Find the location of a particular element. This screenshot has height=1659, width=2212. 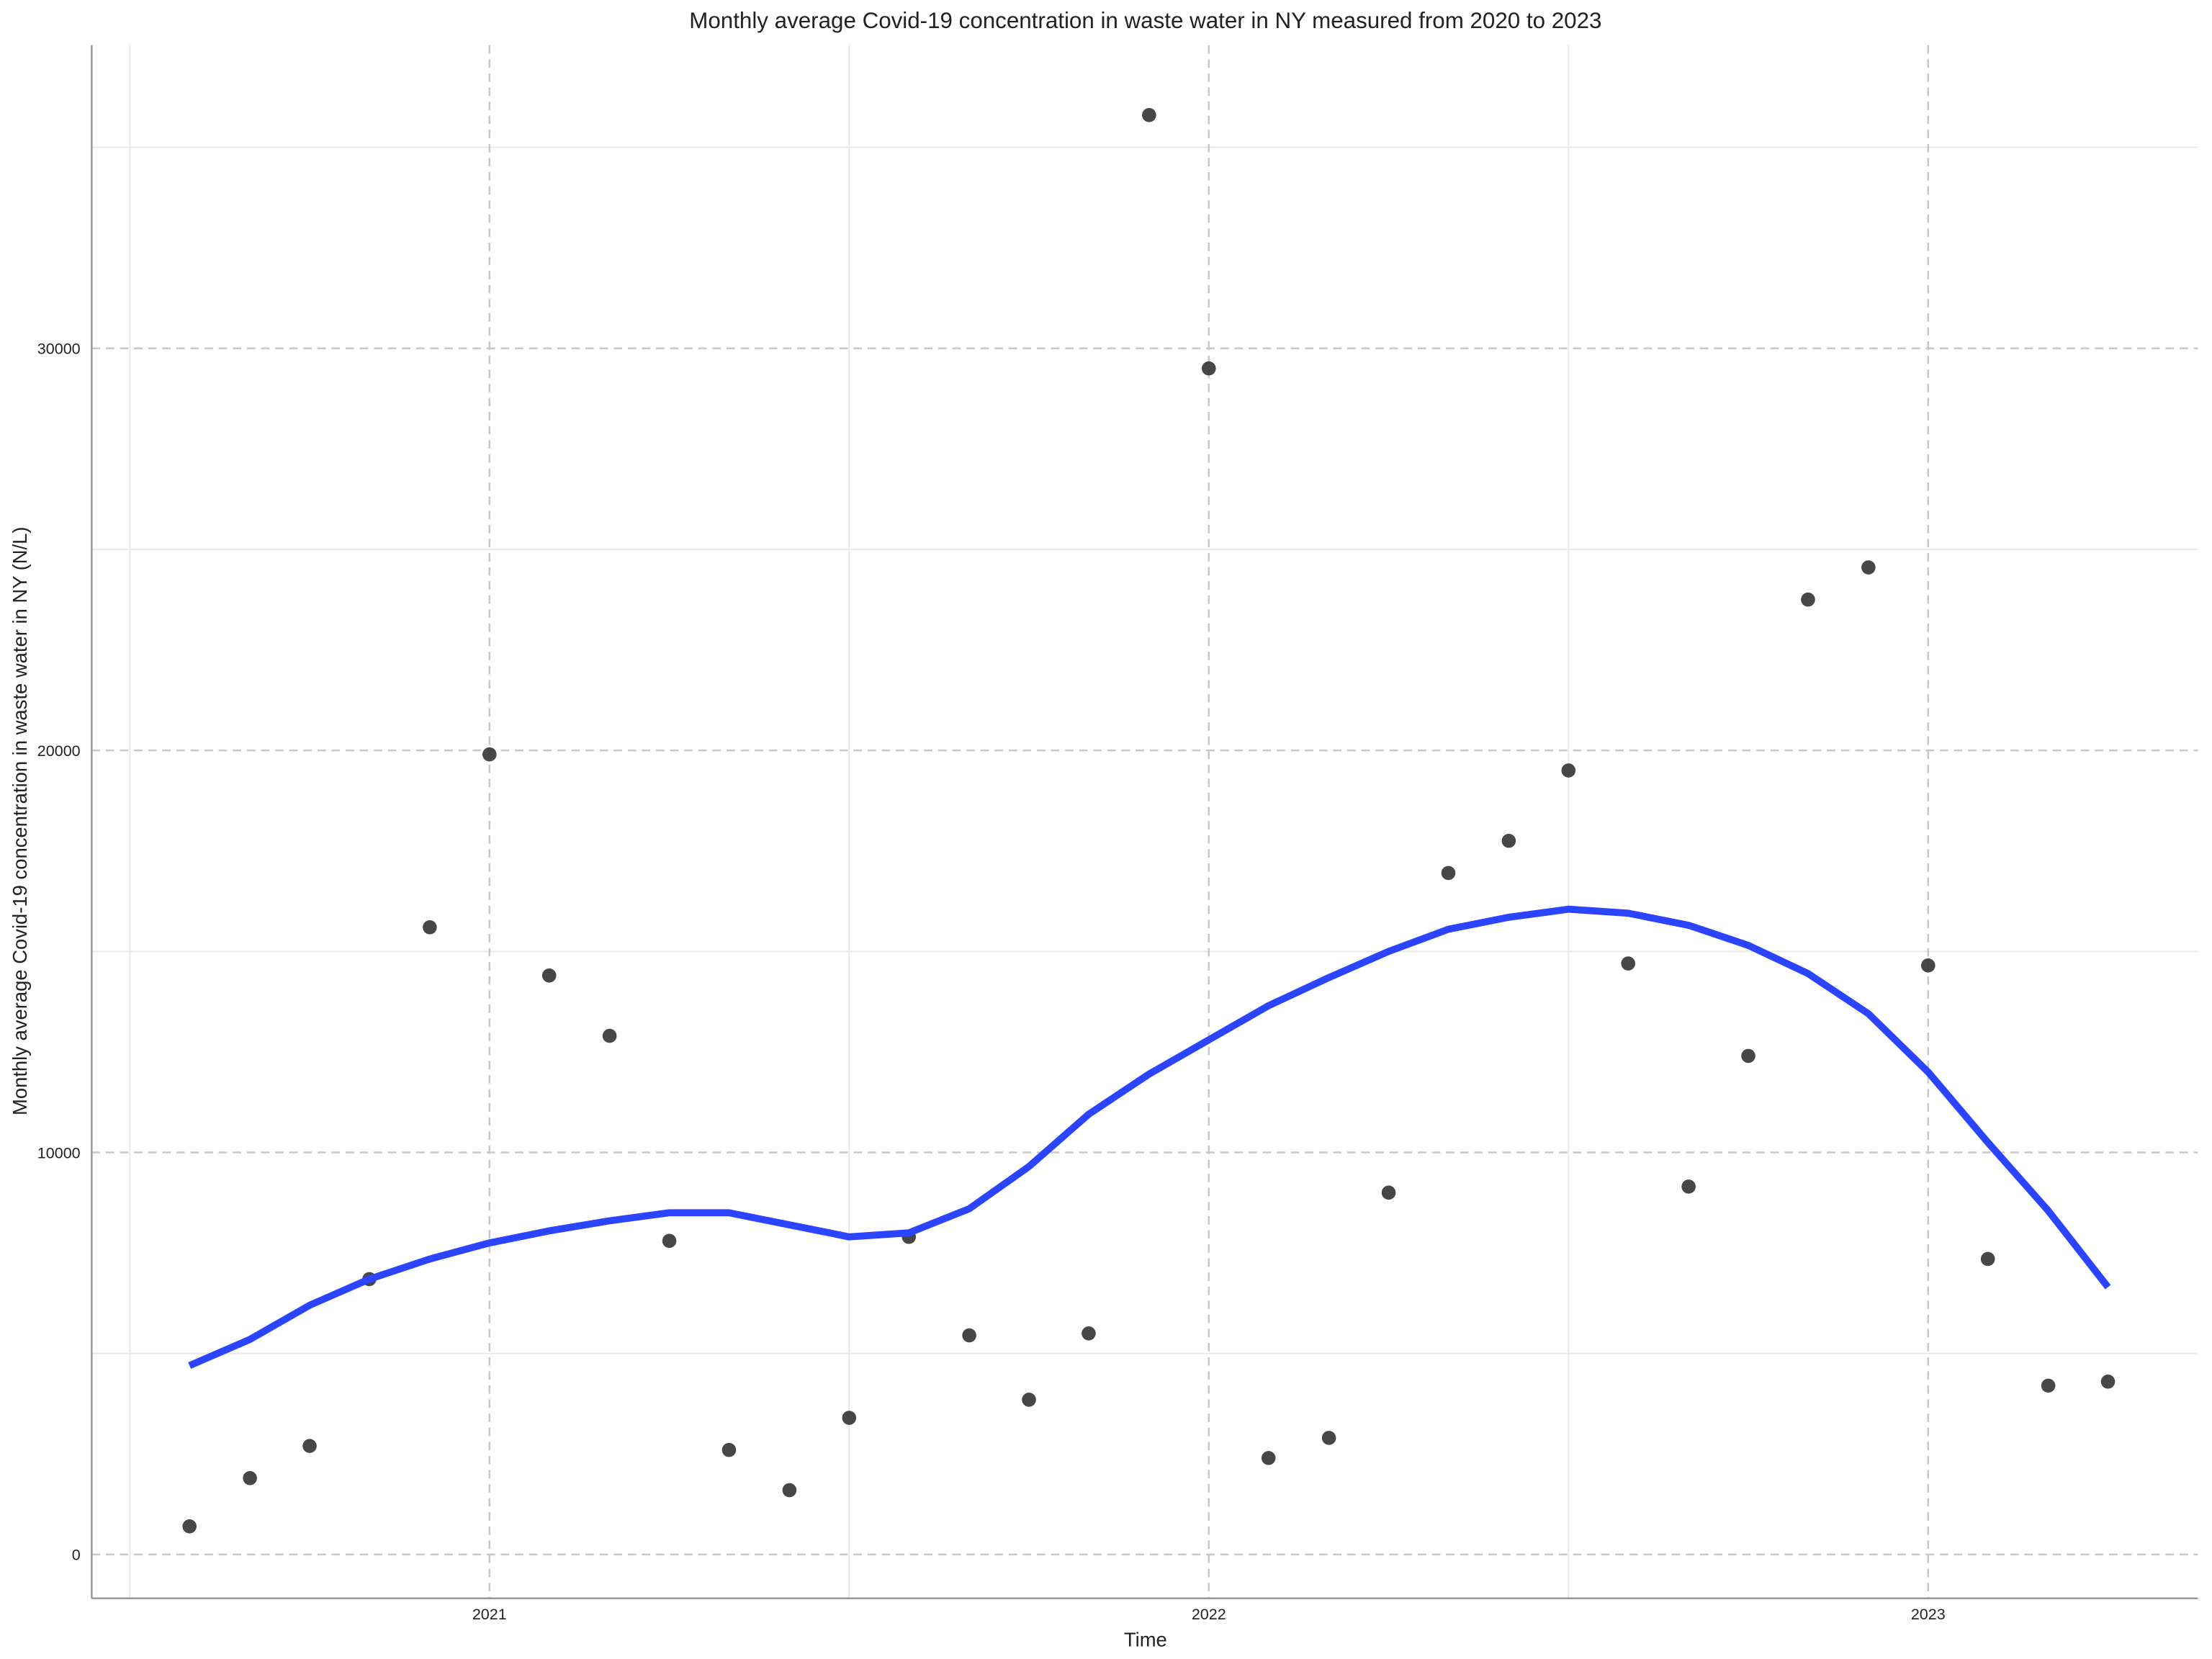

x-tick-label: 2021 is located at coordinates (489, 1614).